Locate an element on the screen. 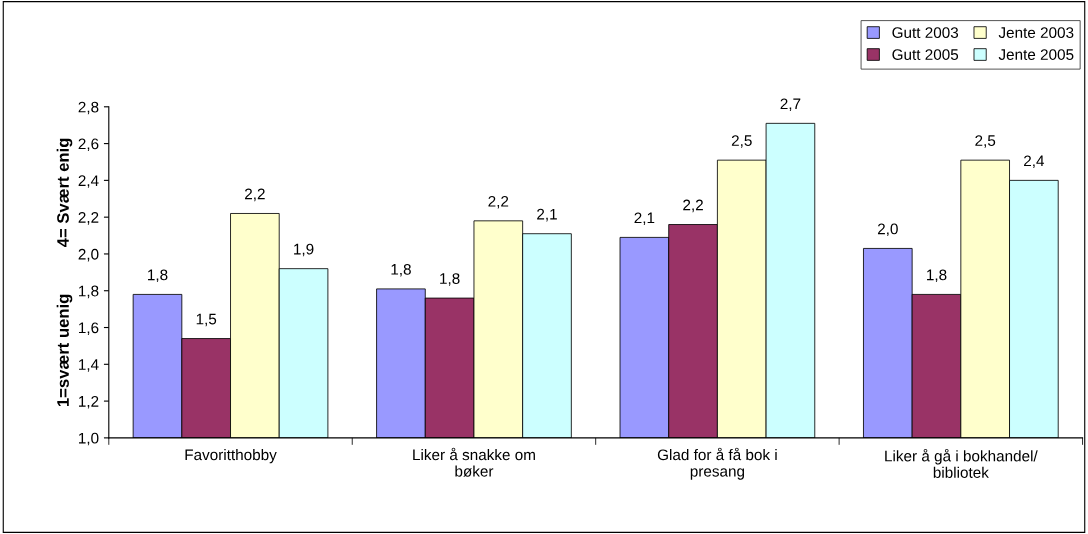 The width and height of the screenshot is (1088, 534). legend-label: Jente 2003 is located at coordinates (1036, 33).